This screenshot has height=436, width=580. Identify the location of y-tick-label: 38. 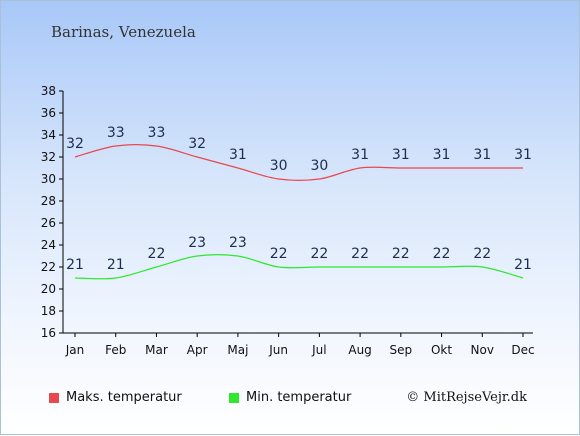
(48, 91).